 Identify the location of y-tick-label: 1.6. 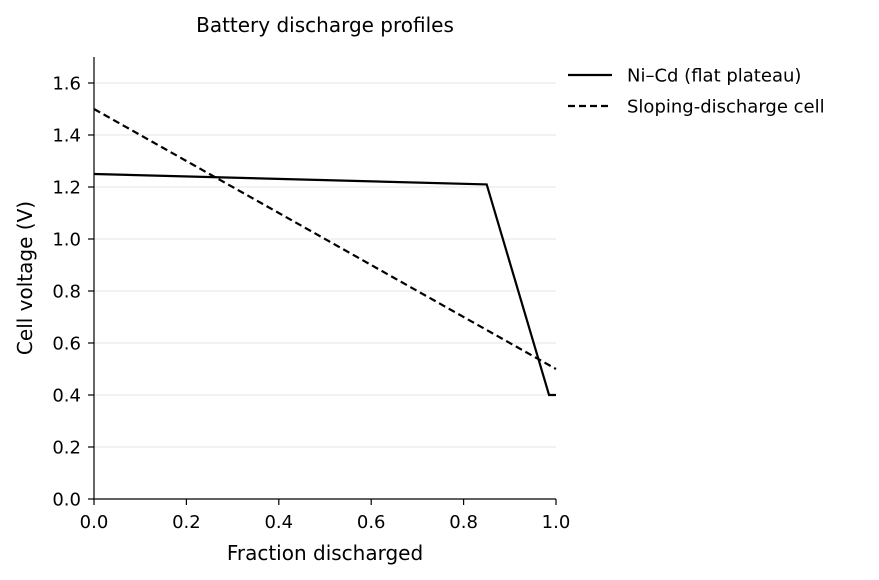
(66, 84).